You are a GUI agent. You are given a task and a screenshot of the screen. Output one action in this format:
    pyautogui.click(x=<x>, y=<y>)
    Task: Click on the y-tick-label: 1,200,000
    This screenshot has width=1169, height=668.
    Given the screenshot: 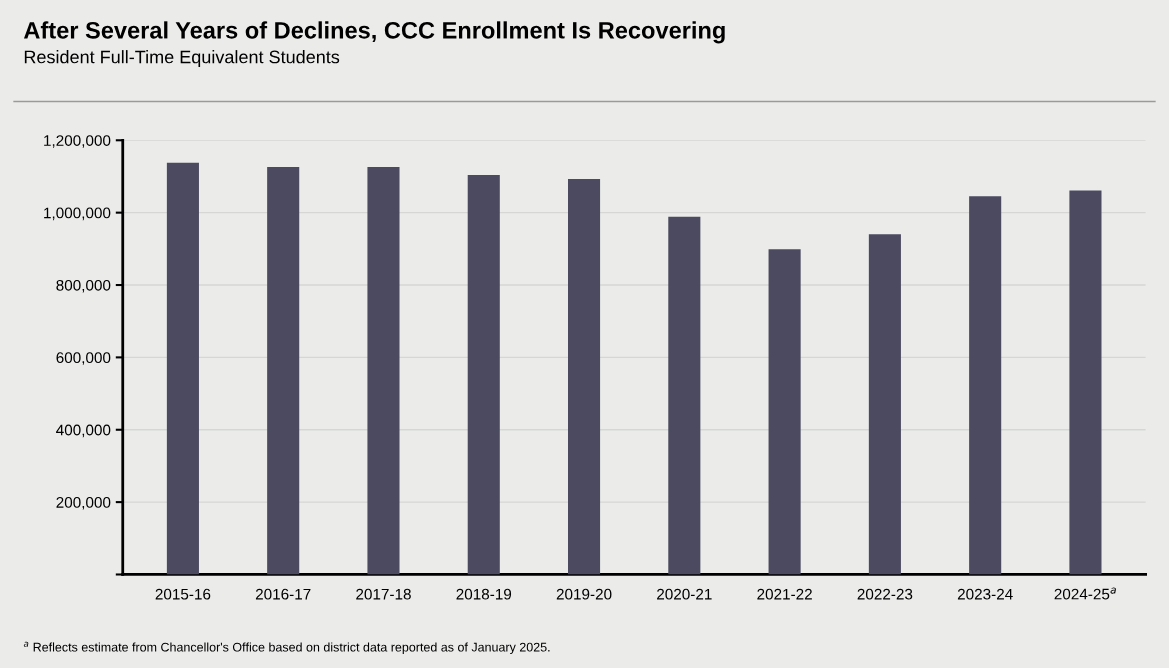 What is the action you would take?
    pyautogui.click(x=77, y=141)
    